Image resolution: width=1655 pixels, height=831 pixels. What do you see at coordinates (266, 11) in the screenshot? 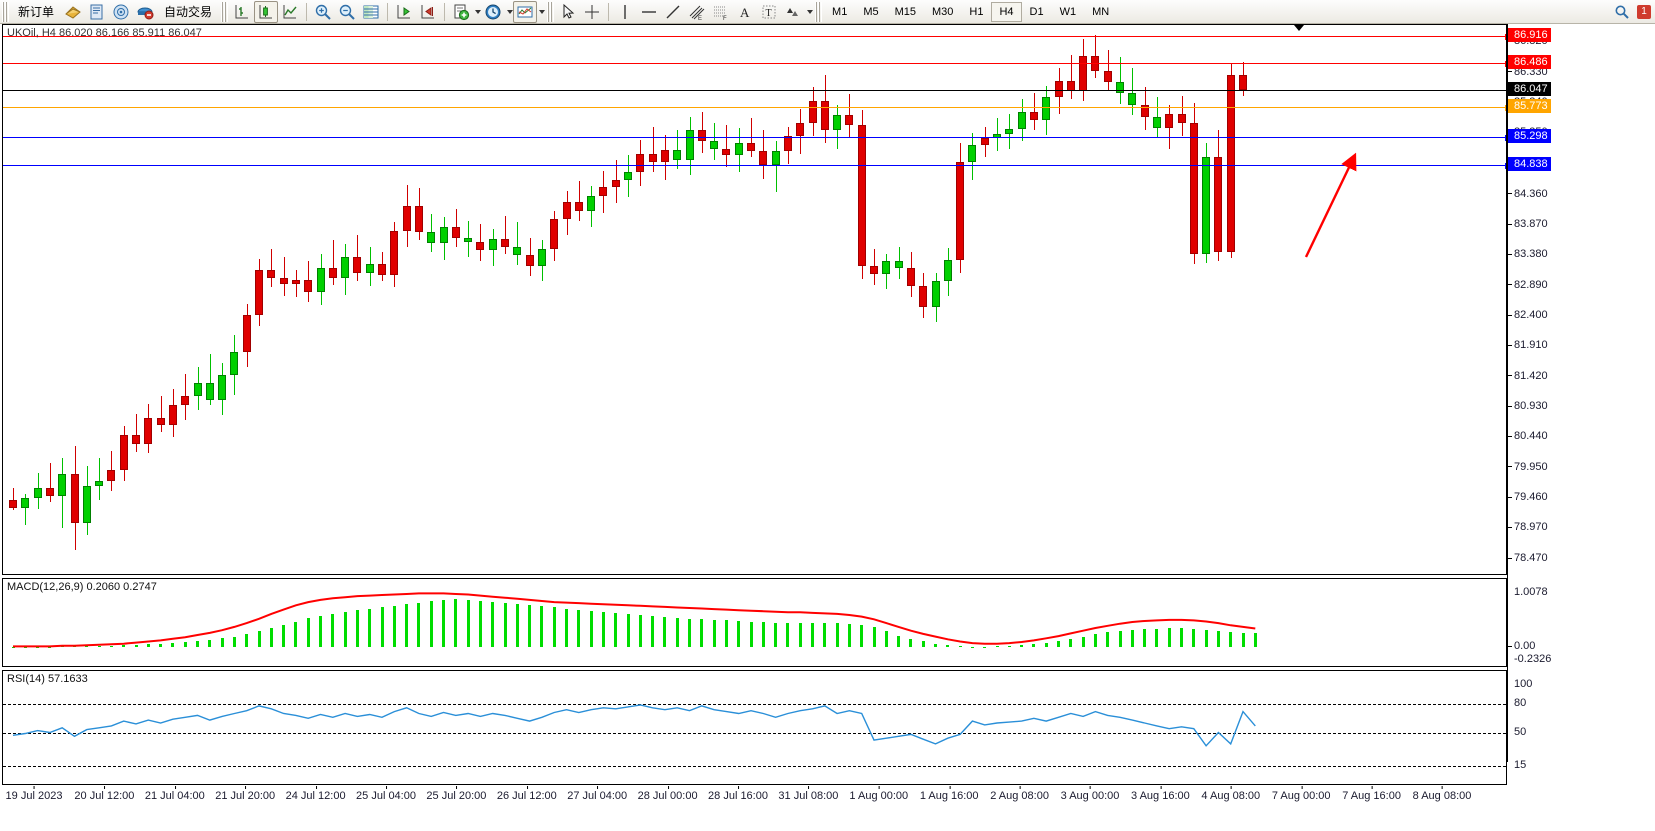
I see `candlestick-chart-icon` at bounding box center [266, 11].